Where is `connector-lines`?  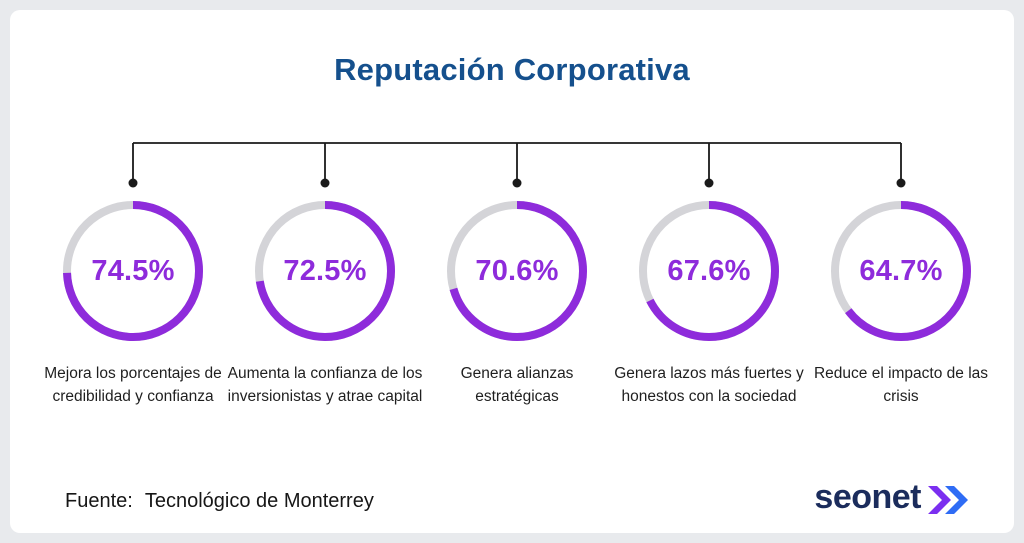 connector-lines is located at coordinates (517, 165).